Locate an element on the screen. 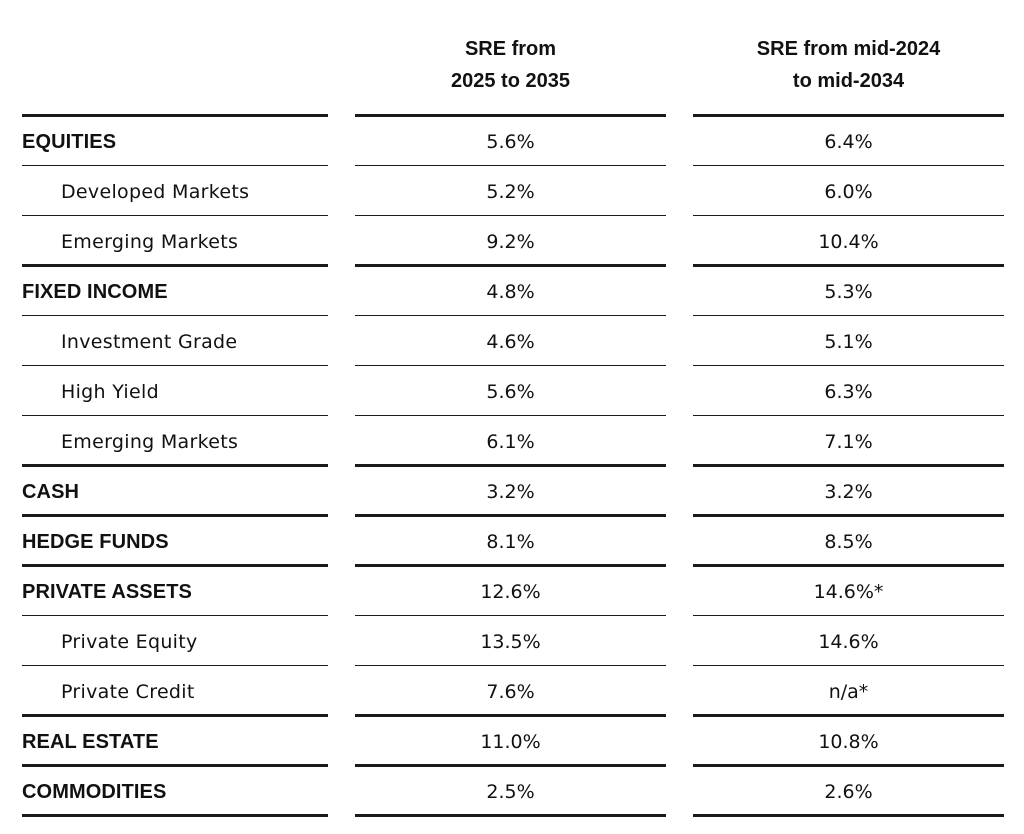 The width and height of the screenshot is (1024, 834). row-label: CASH is located at coordinates (51, 492).